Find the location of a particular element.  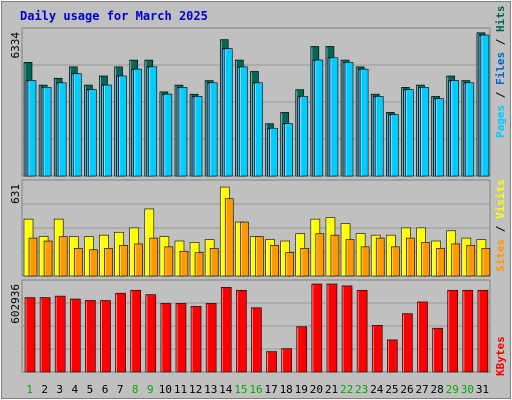

chart-title: Daily usage for March 2025 is located at coordinates (114, 16).